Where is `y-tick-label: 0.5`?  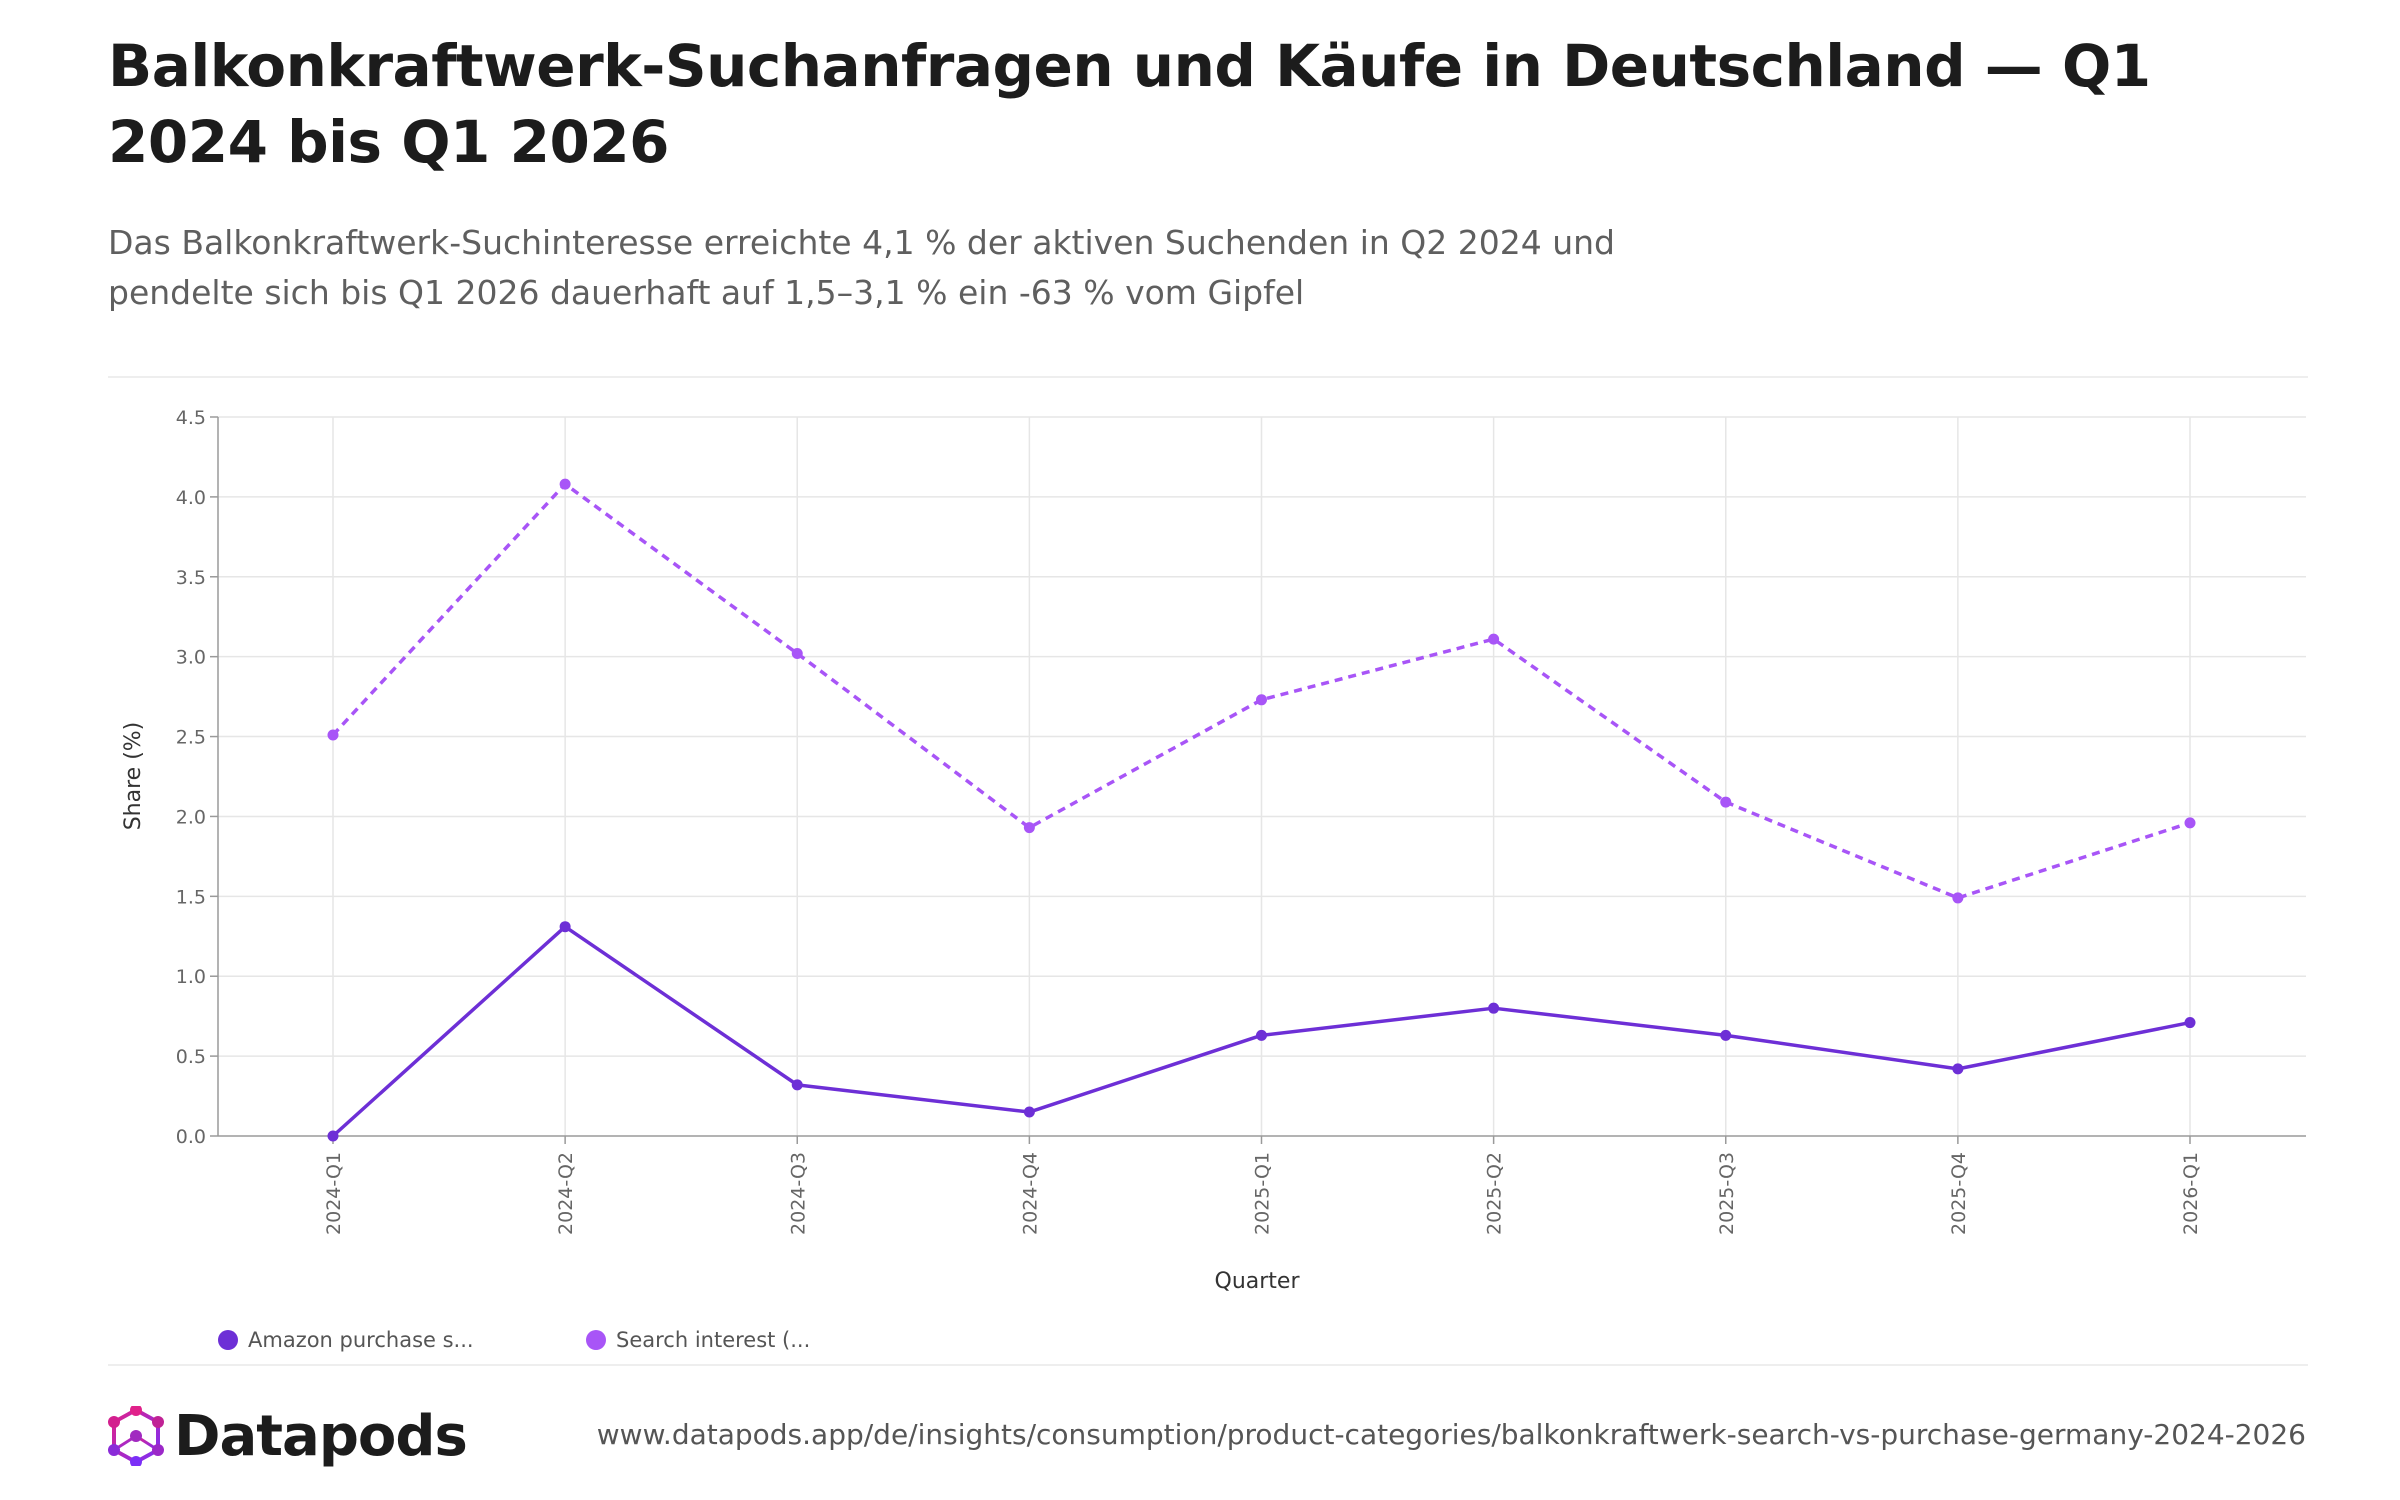
y-tick-label: 0.5 is located at coordinates (191, 1057).